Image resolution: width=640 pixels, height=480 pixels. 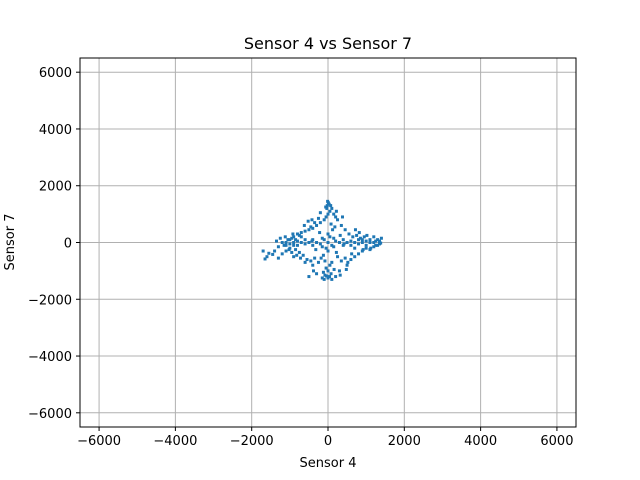 I want to click on y-tick-label: −2000, so click(x=50, y=300).